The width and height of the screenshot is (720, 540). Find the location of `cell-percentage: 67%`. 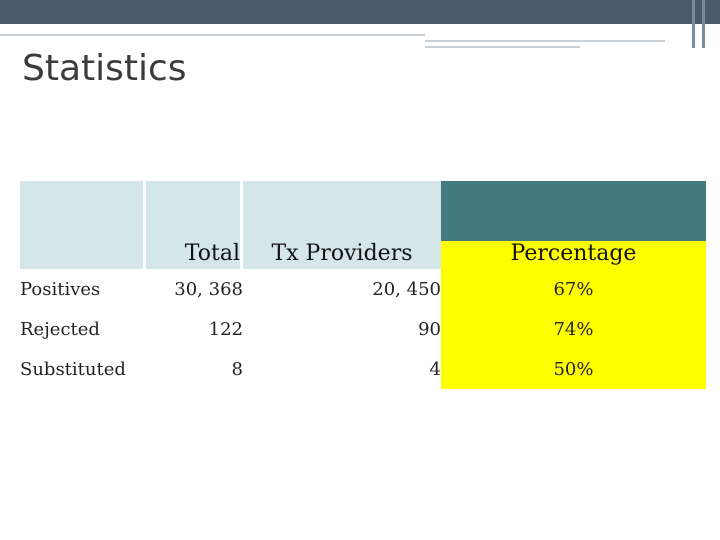

cell-percentage: 67% is located at coordinates (573, 289).